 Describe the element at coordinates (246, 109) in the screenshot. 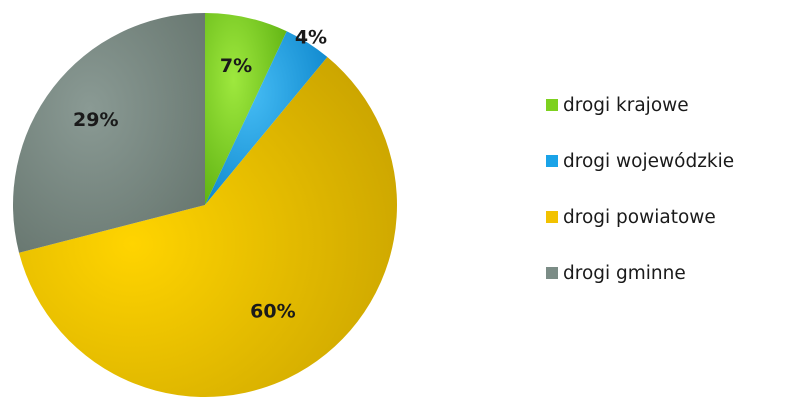

I see `pie-slice-drogi-krajowe` at that location.